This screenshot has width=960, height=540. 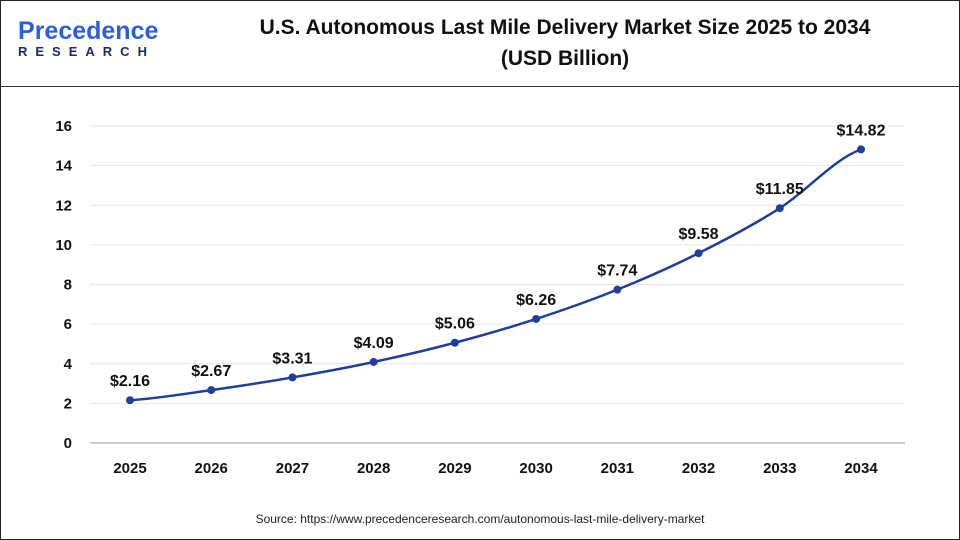 What do you see at coordinates (292, 358) in the screenshot?
I see `data-label: $3.31` at bounding box center [292, 358].